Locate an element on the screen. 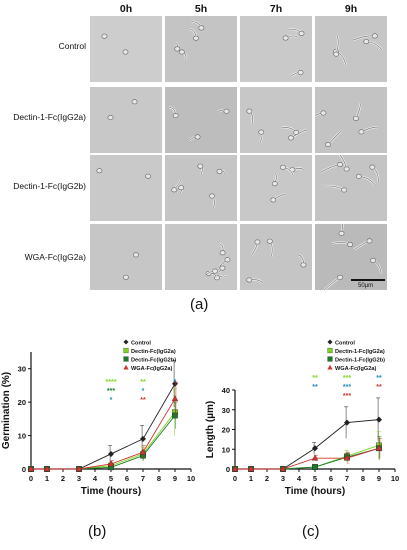 The width and height of the screenshot is (407, 550). legend-label: Dectin-Fc(IgG2b) is located at coordinates (153, 360).